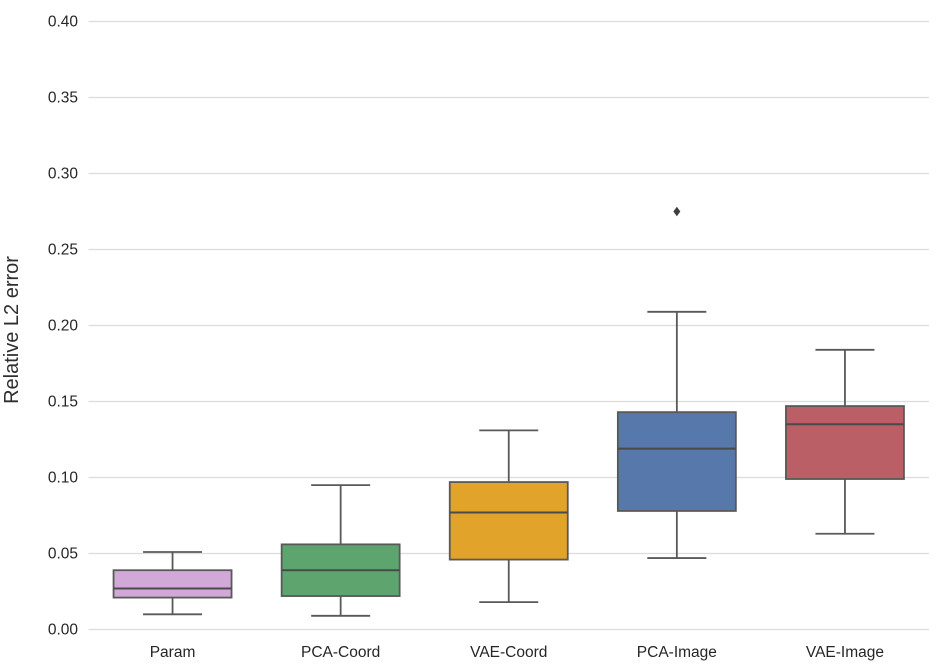  What do you see at coordinates (845, 652) in the screenshot?
I see `x-category-label: VAE-Image` at bounding box center [845, 652].